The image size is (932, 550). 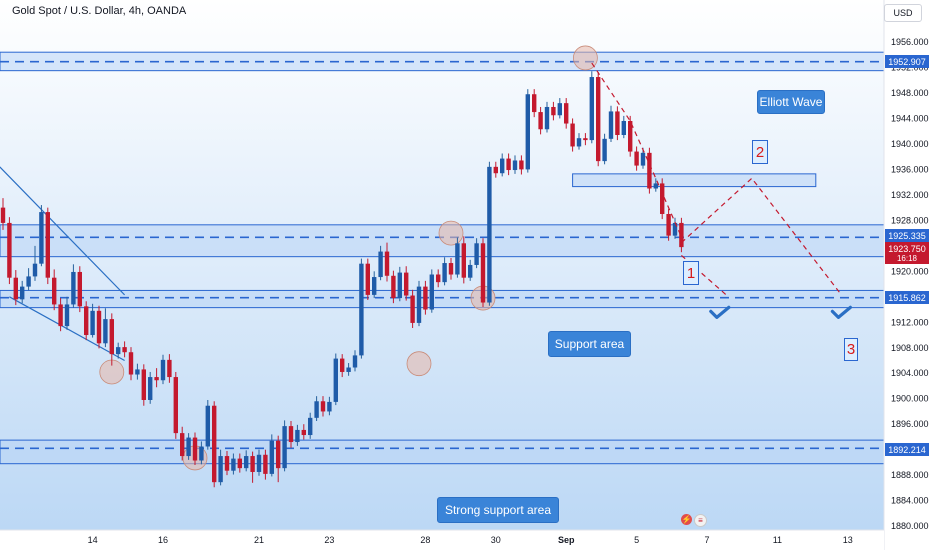 What do you see at coordinates (259, 540) in the screenshot?
I see `x-tick-label: 21` at bounding box center [259, 540].